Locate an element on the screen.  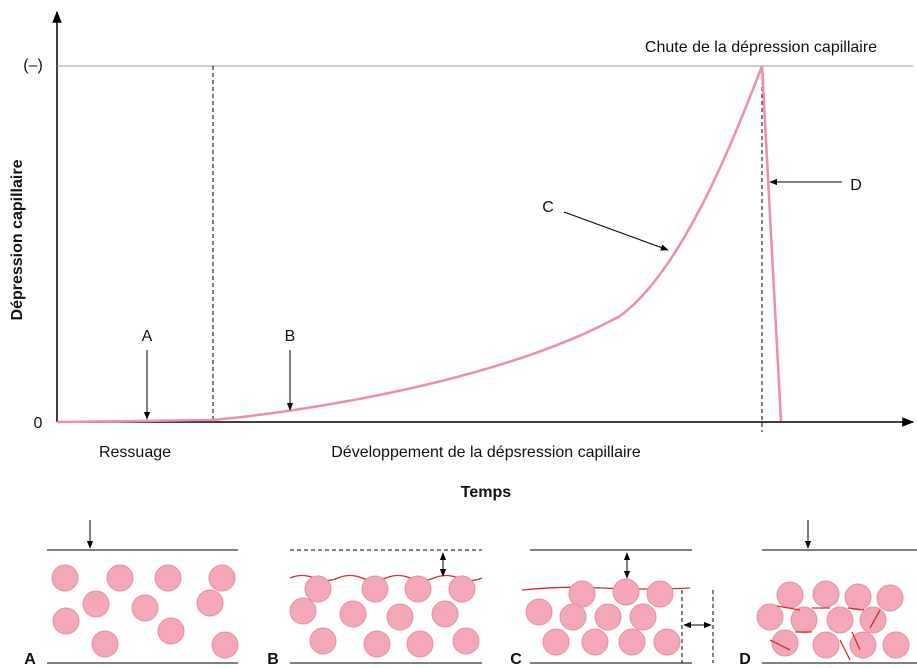
panel-label: A is located at coordinates (30, 659).